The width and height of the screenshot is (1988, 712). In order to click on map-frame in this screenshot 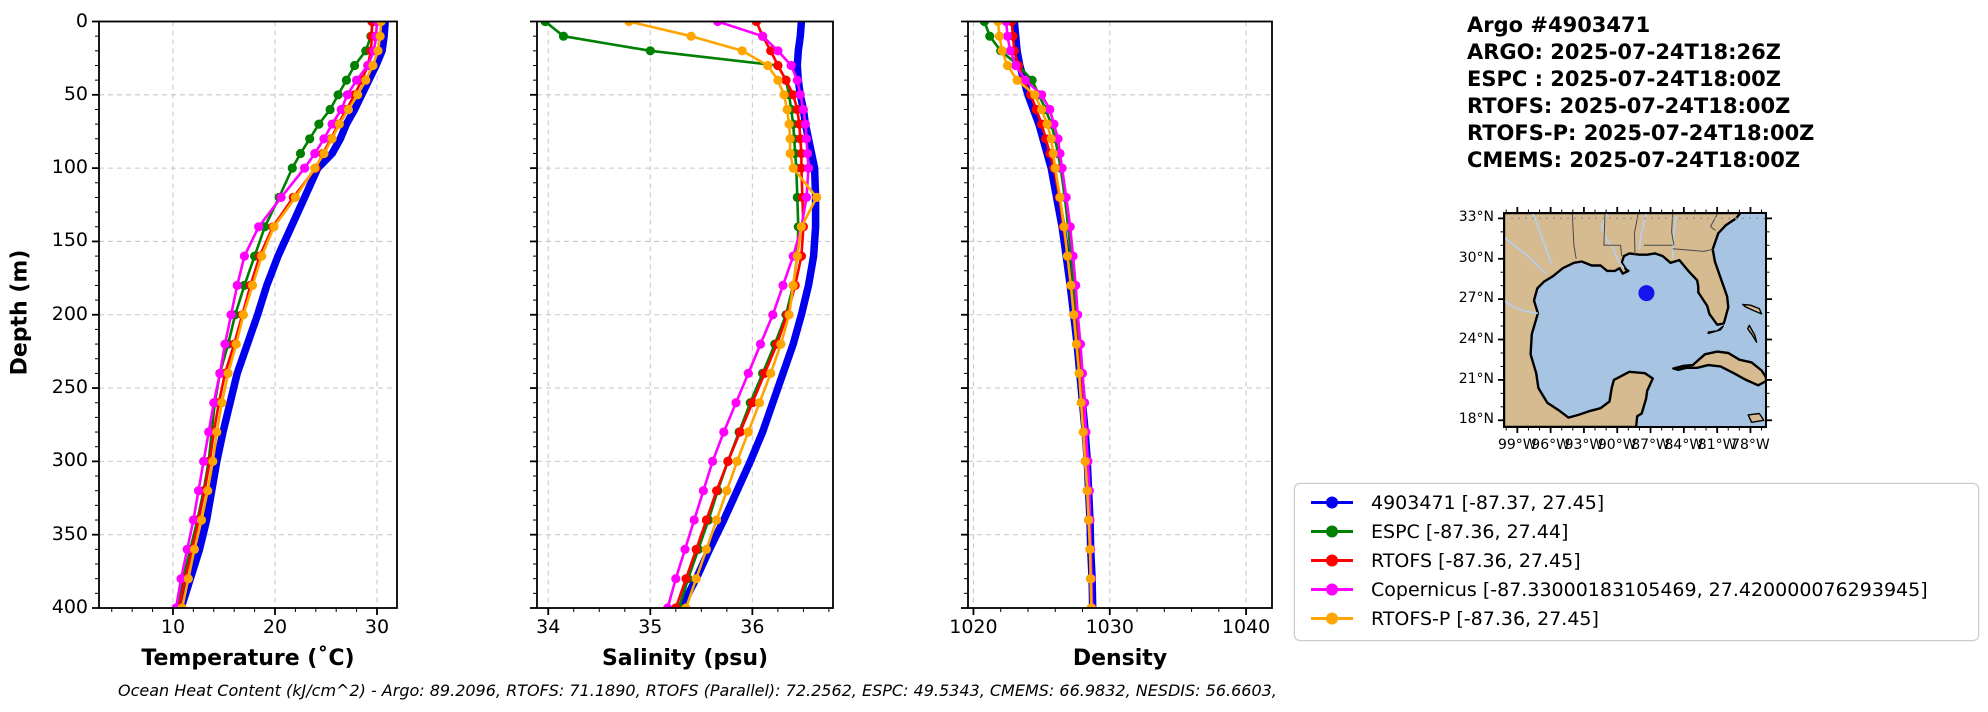, I will do `click(1635, 320)`.